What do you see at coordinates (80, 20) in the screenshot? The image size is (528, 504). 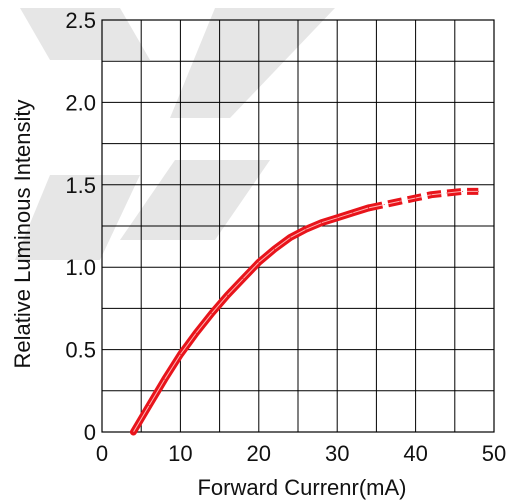 I see `y-tick-label: 2.5` at bounding box center [80, 20].